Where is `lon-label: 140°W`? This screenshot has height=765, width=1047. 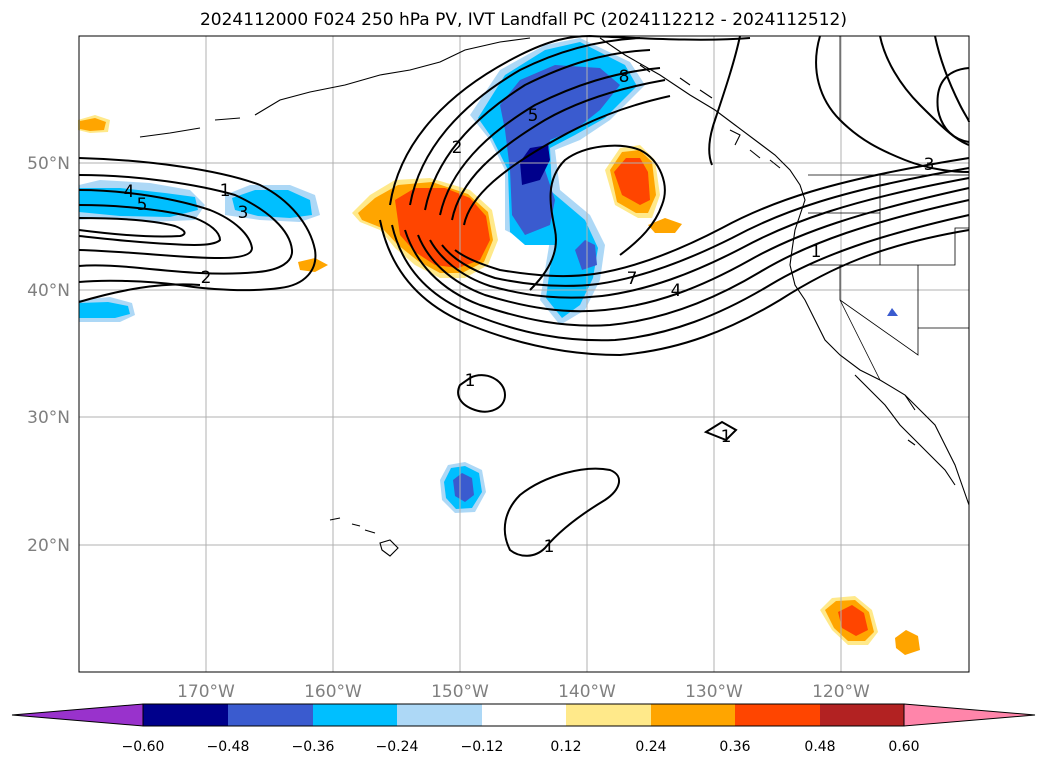 lon-label: 140°W is located at coordinates (587, 692).